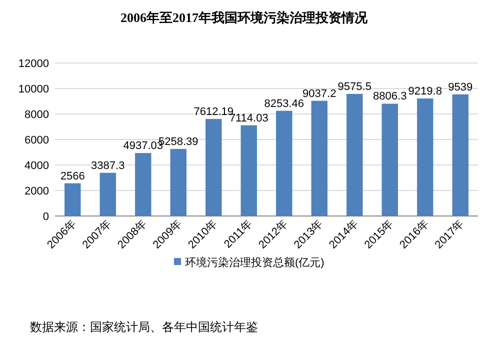 Image resolution: width=488 pixels, height=345 pixels. I want to click on data-label: 8806.3, so click(390, 96).